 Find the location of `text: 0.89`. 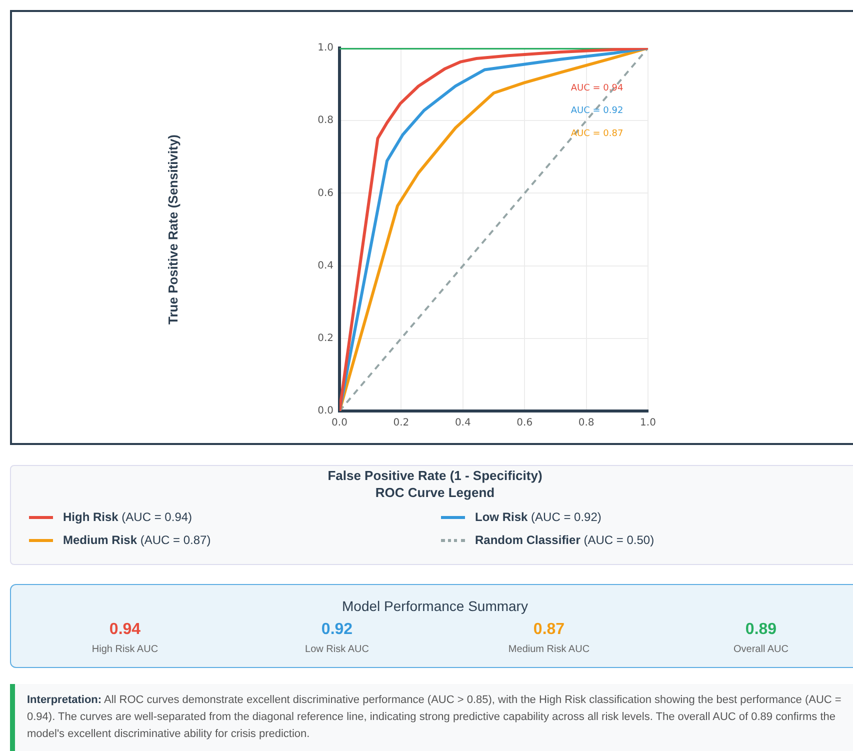

text: 0.89 is located at coordinates (761, 630).